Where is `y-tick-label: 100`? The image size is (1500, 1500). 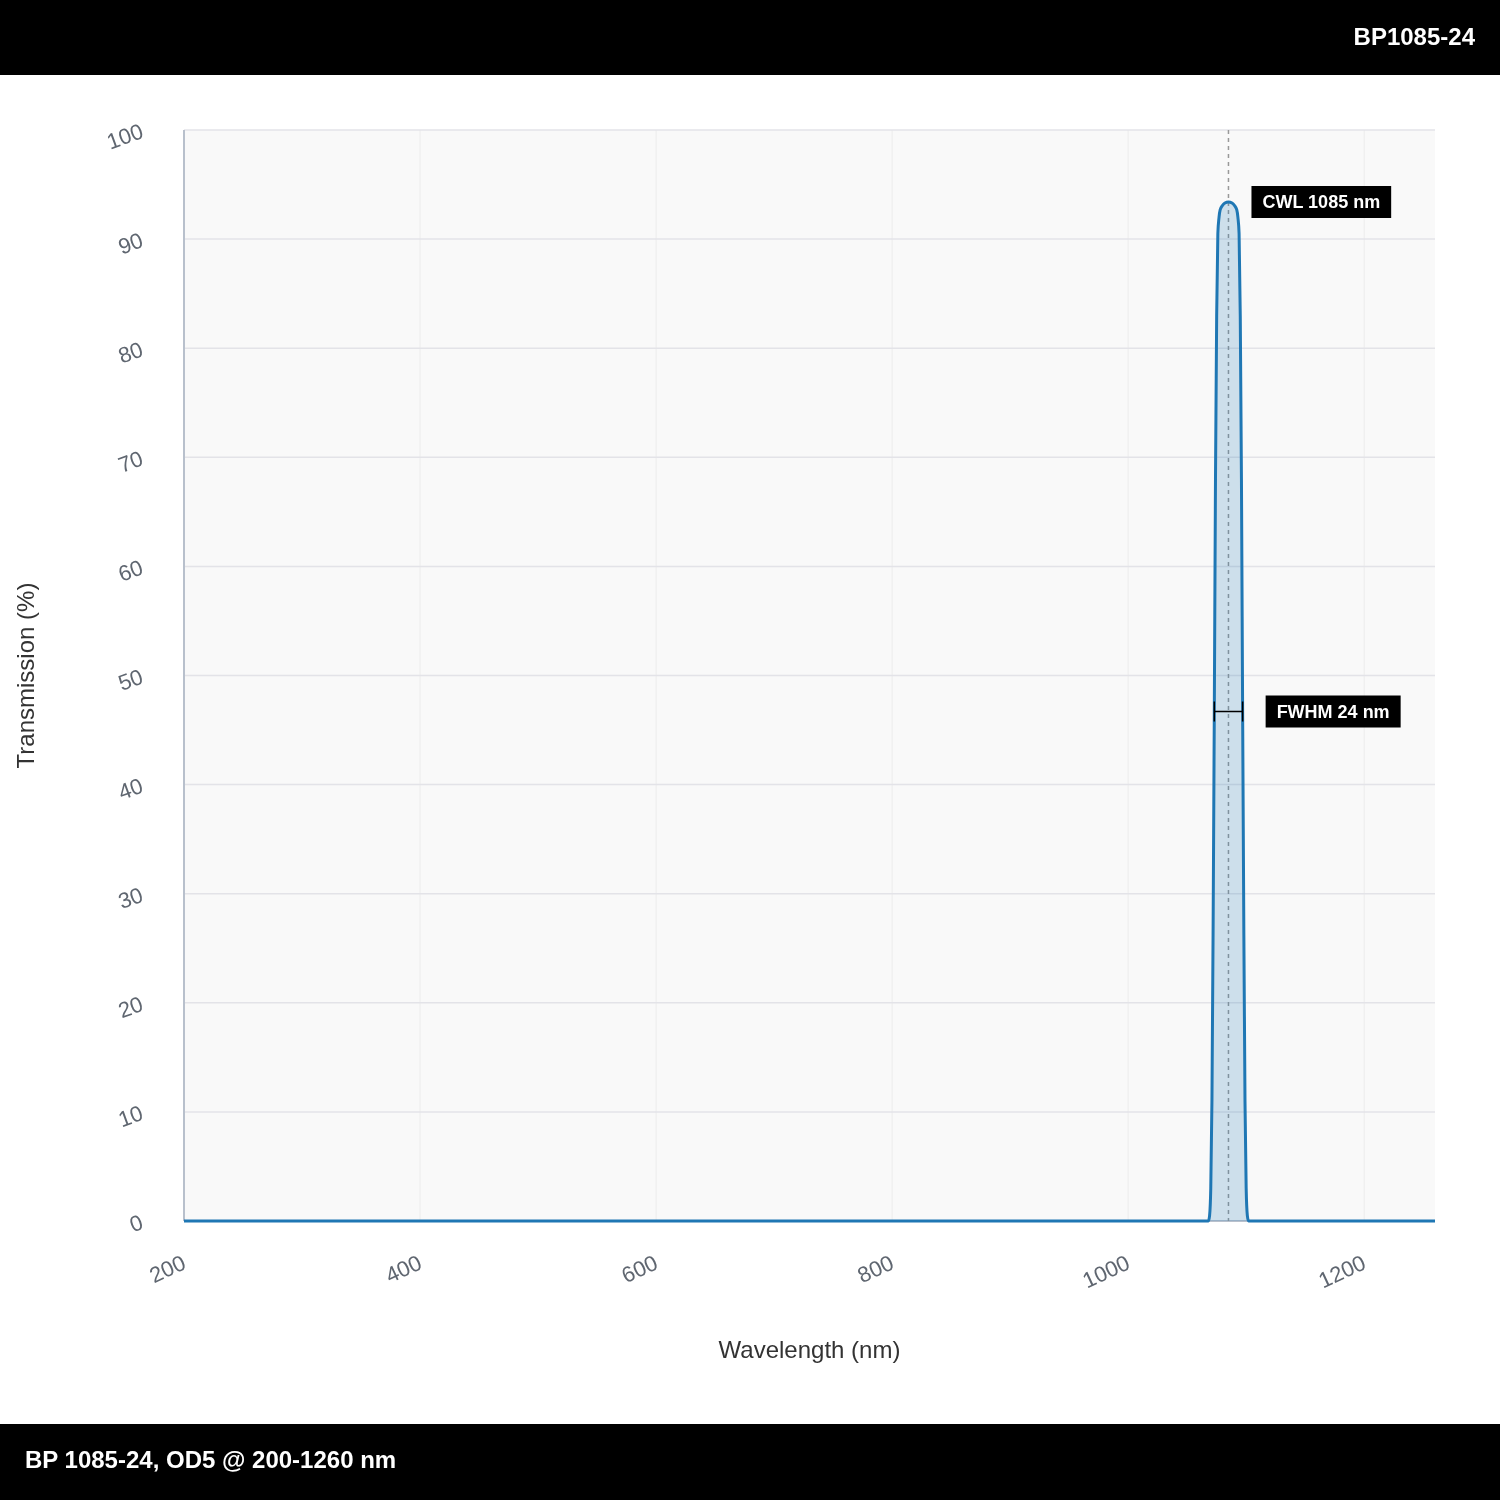 y-tick-label: 100 is located at coordinates (125, 136).